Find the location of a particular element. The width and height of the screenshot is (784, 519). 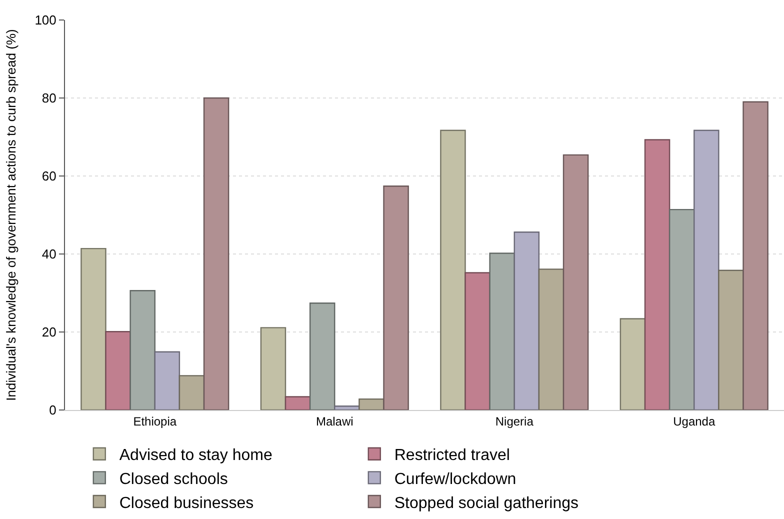

legend-label: Restricted travel is located at coordinates (452, 455).